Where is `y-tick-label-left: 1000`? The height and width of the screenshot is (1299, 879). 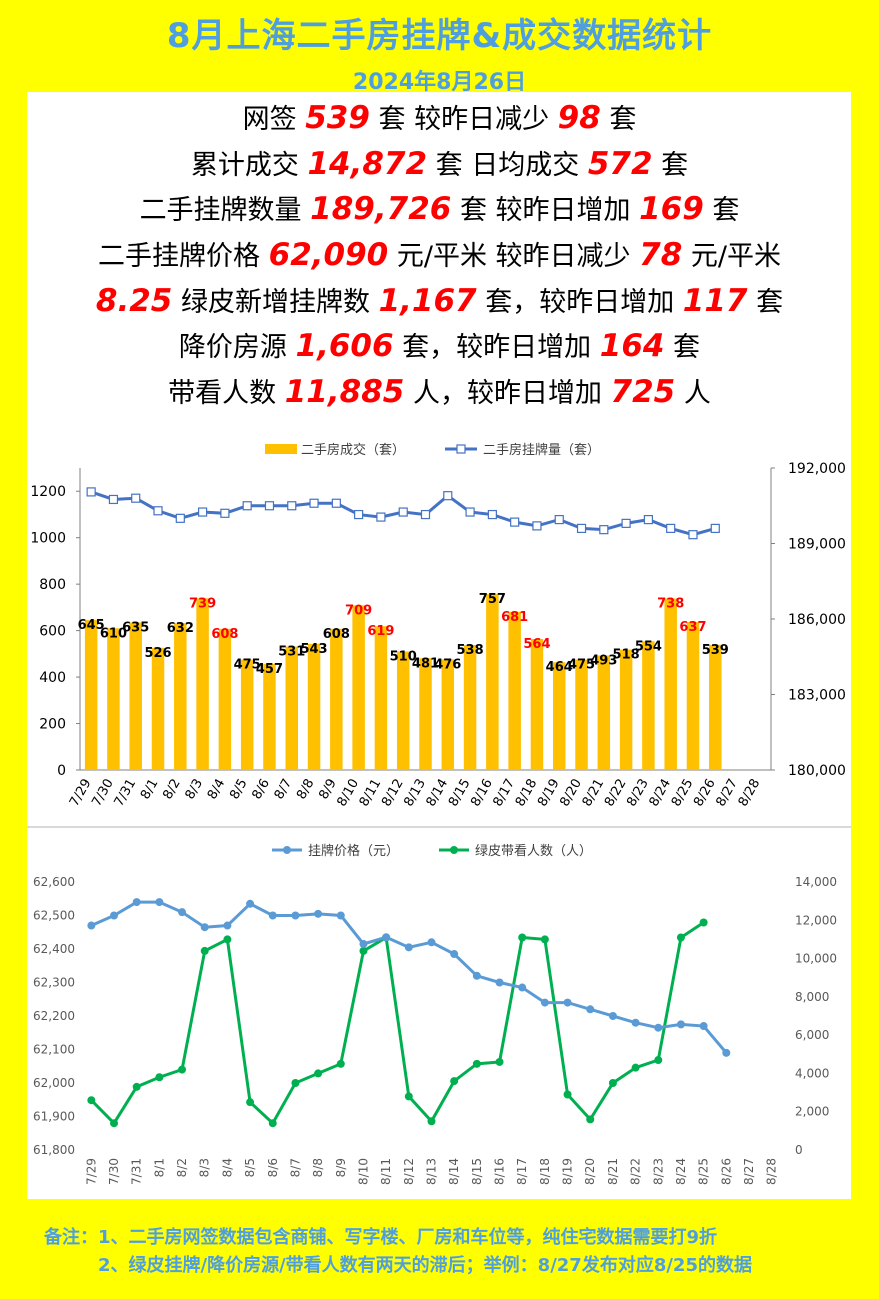
y-tick-label-left: 1000 is located at coordinates (48, 539).